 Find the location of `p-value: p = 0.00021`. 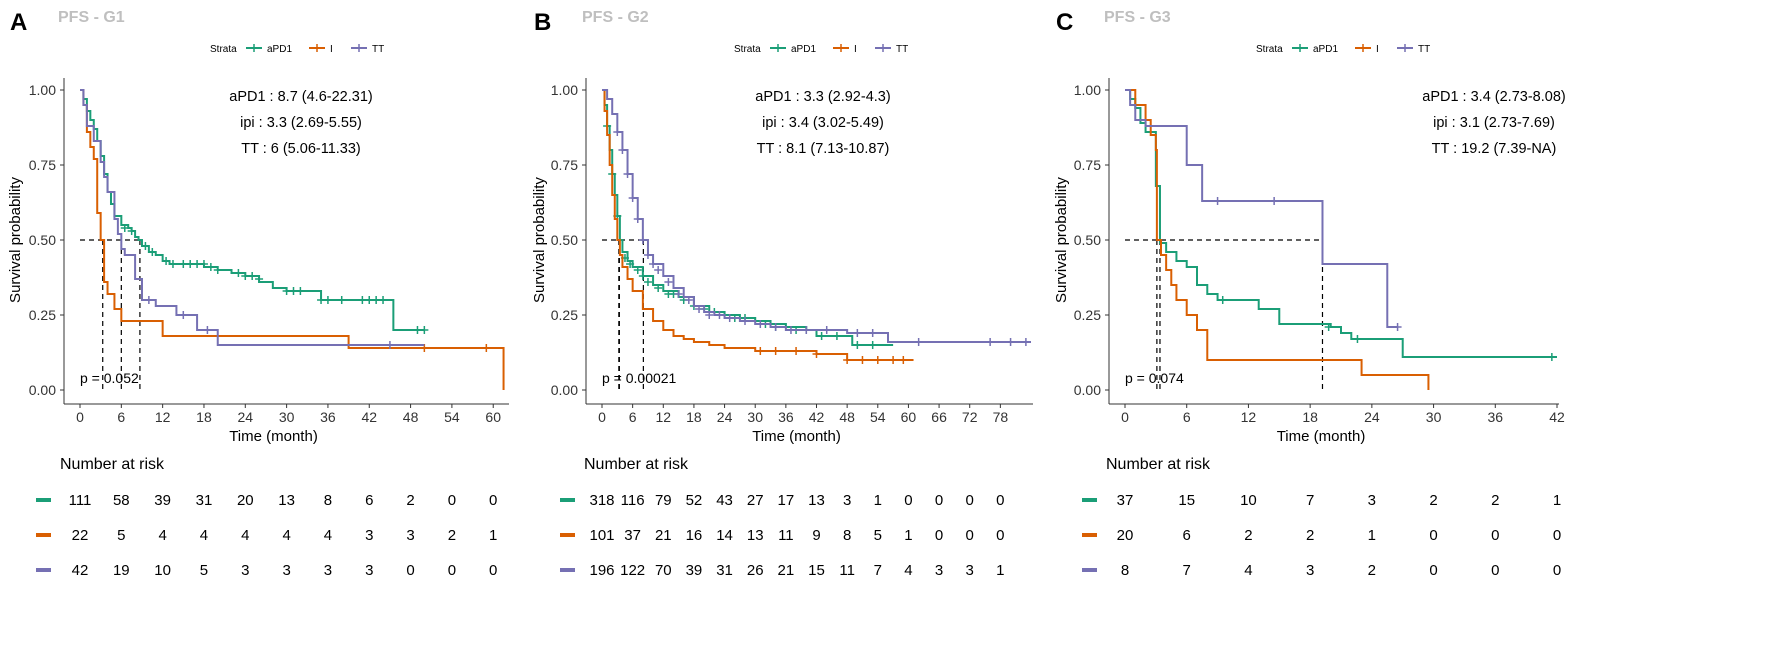

p-value: p = 0.00021 is located at coordinates (639, 378).